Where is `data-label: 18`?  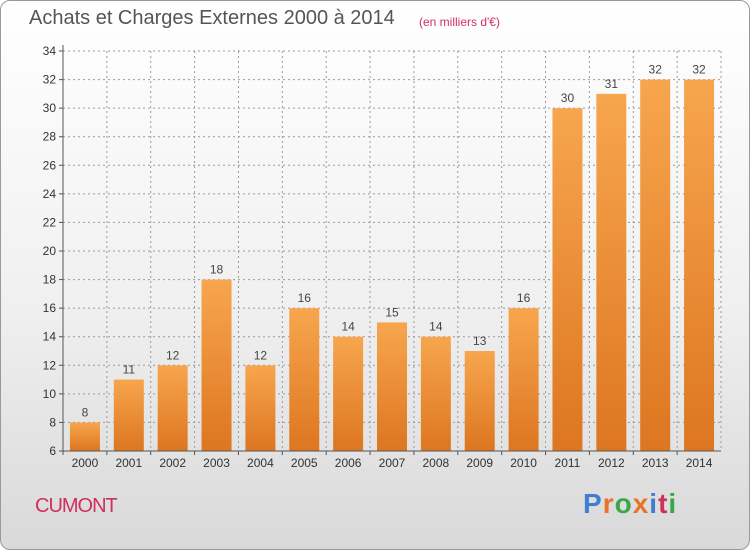
data-label: 18 is located at coordinates (217, 270).